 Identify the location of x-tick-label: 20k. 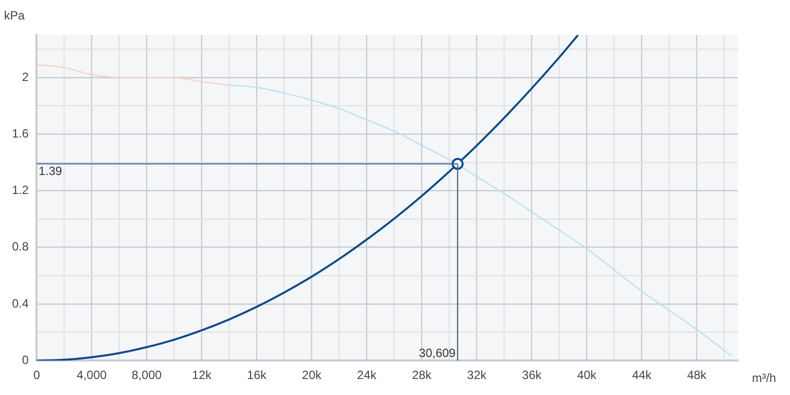
(312, 375).